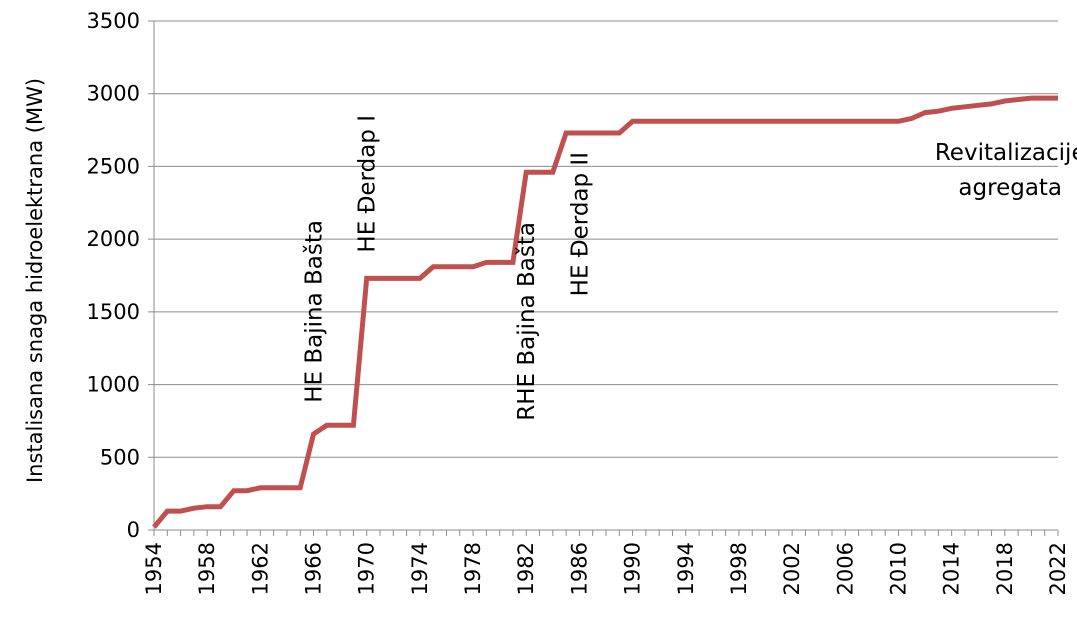 The image size is (1077, 619). I want to click on x-tick-label: 1962, so click(260, 568).